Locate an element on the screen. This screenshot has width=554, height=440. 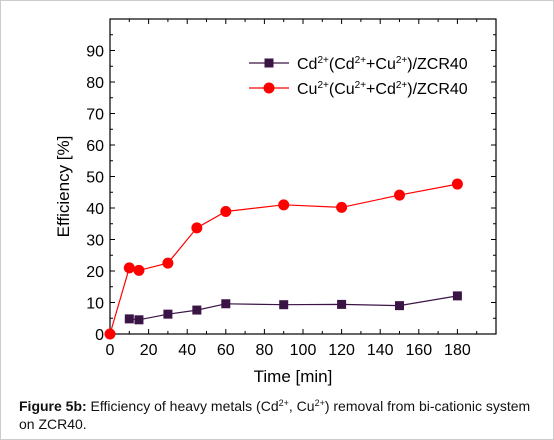
legend-label: Cd2+(Cd2++Cu2+)/ZCR40 is located at coordinates (382, 64).